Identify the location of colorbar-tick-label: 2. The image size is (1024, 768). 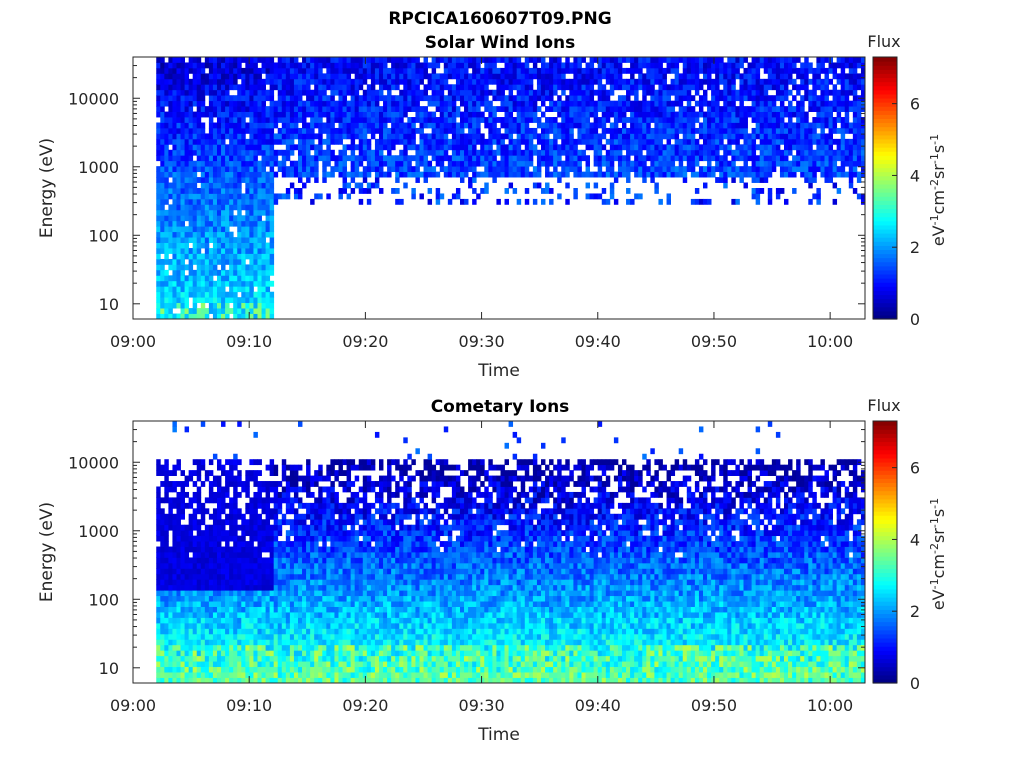
(915, 247).